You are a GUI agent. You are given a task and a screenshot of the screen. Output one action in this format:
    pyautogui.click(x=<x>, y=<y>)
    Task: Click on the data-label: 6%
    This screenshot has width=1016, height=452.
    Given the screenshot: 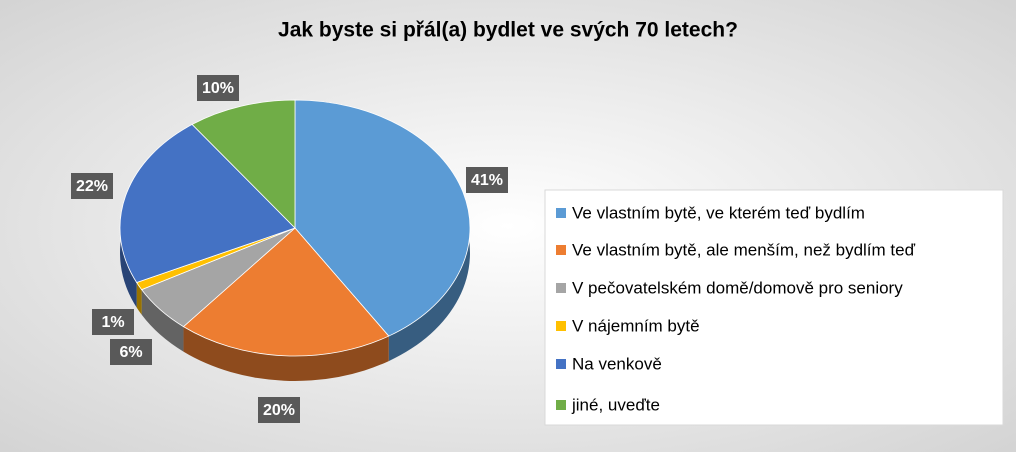 What is the action you would take?
    pyautogui.click(x=130, y=352)
    